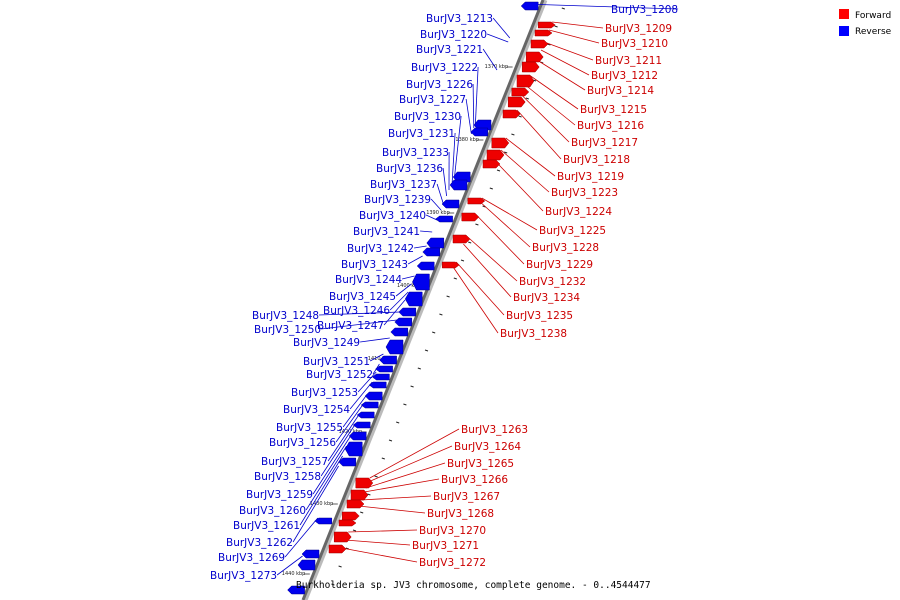 Image resolution: width=900 pixels, height=600 pixels. What do you see at coordinates (539, 316) in the screenshot?
I see `forward-gene-label: BurJV3_1235` at bounding box center [539, 316].